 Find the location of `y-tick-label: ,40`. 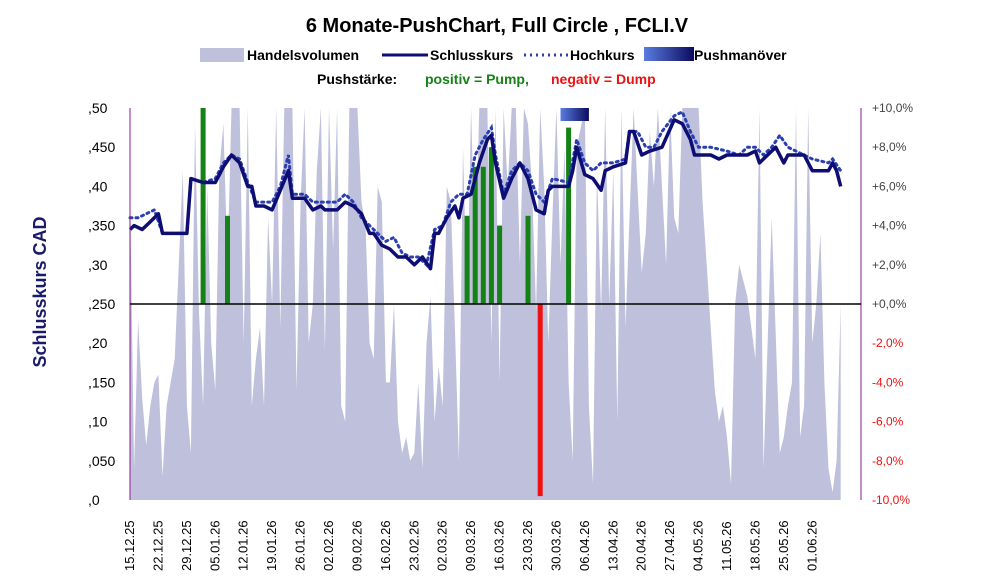

y-tick-label: ,40 is located at coordinates (98, 186).